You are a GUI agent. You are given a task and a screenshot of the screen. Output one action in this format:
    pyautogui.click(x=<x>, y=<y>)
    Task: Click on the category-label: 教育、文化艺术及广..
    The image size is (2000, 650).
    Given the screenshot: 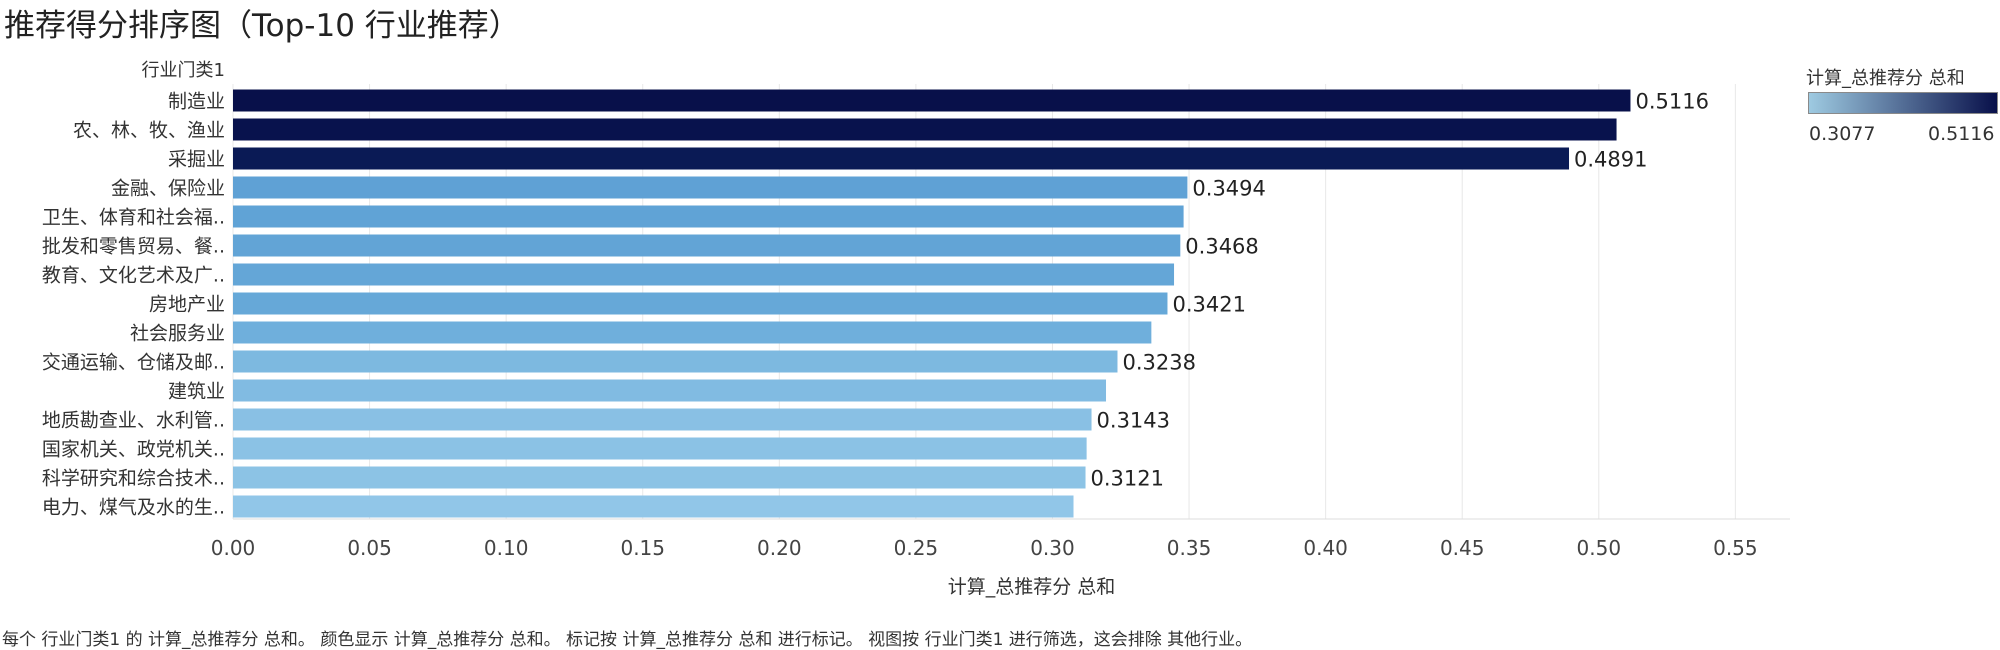 What is the action you would take?
    pyautogui.click(x=133, y=276)
    